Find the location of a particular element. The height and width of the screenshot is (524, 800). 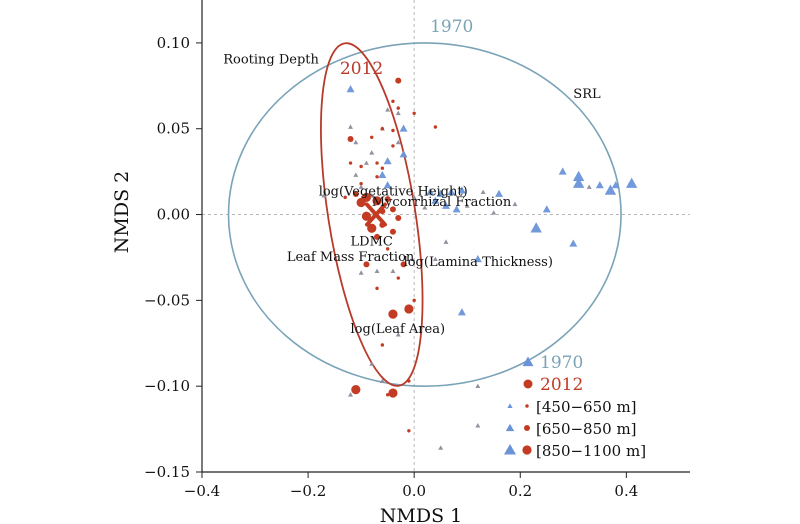

trait-label: LDMC is located at coordinates (372, 241).